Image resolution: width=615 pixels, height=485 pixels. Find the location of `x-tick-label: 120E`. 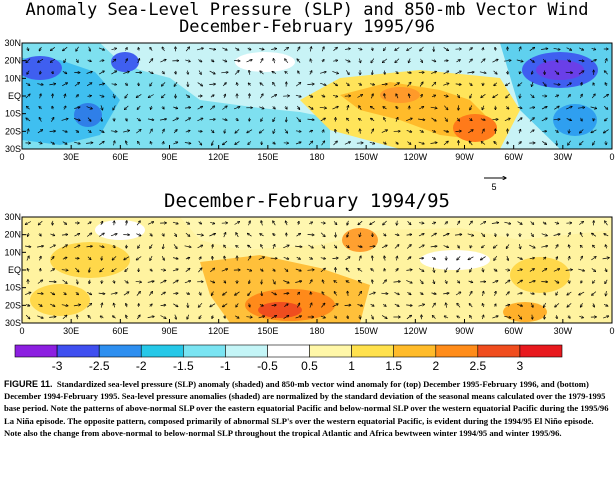

x-tick-label: 120E is located at coordinates (218, 331).